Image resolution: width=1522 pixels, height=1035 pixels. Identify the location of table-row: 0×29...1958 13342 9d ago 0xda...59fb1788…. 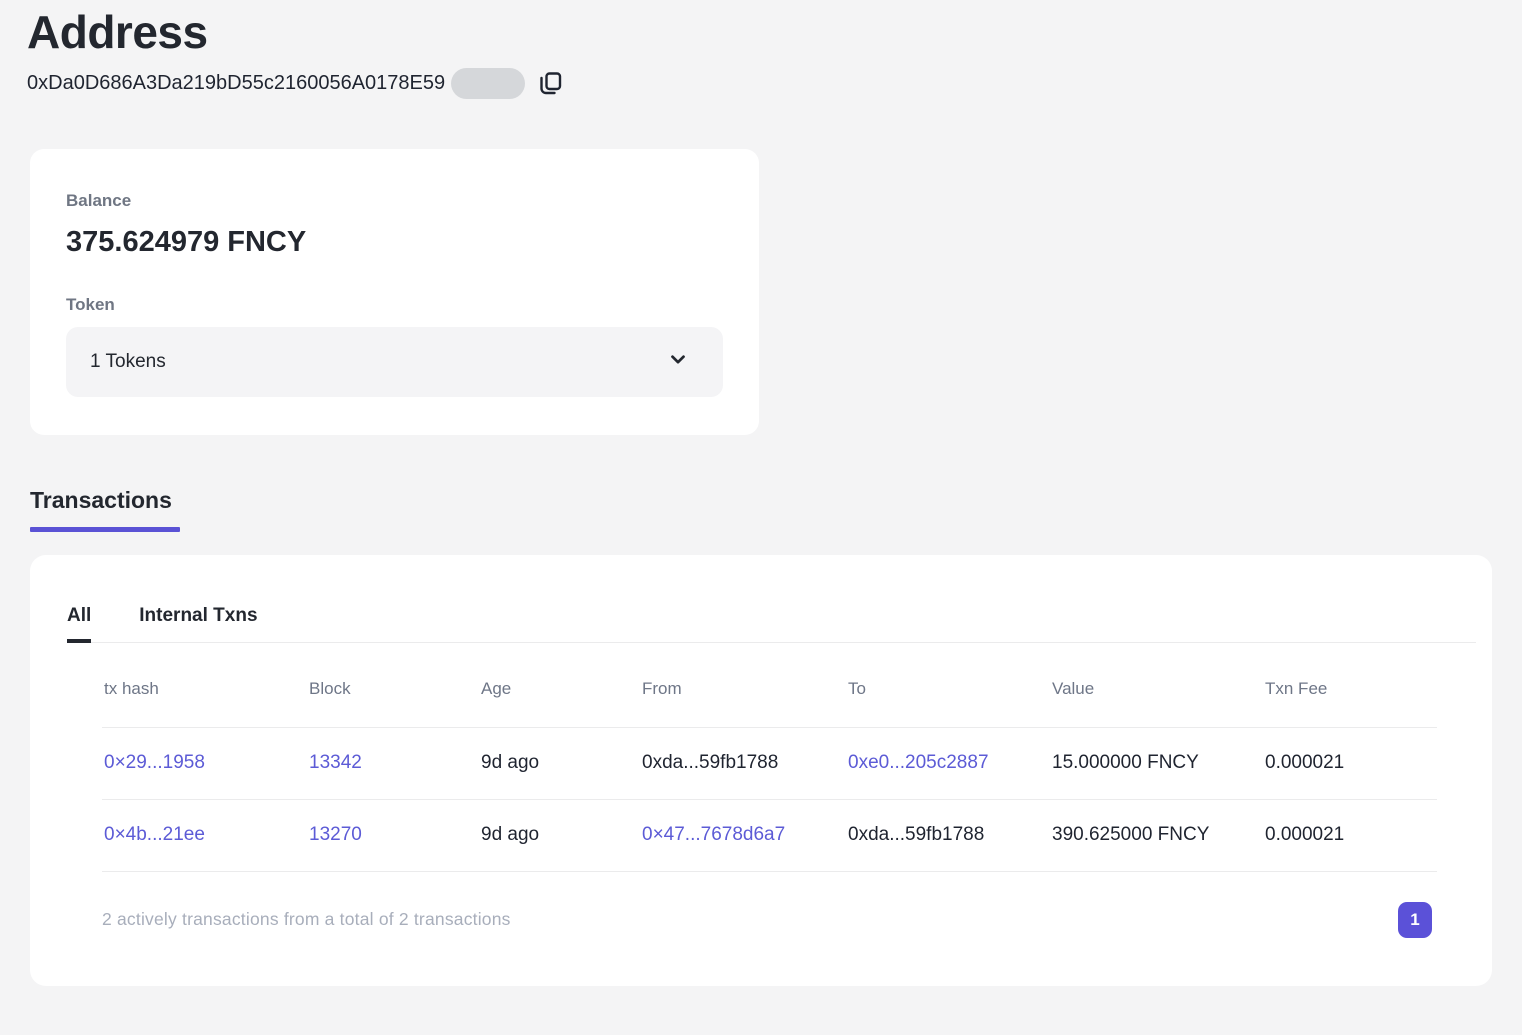
(769, 763).